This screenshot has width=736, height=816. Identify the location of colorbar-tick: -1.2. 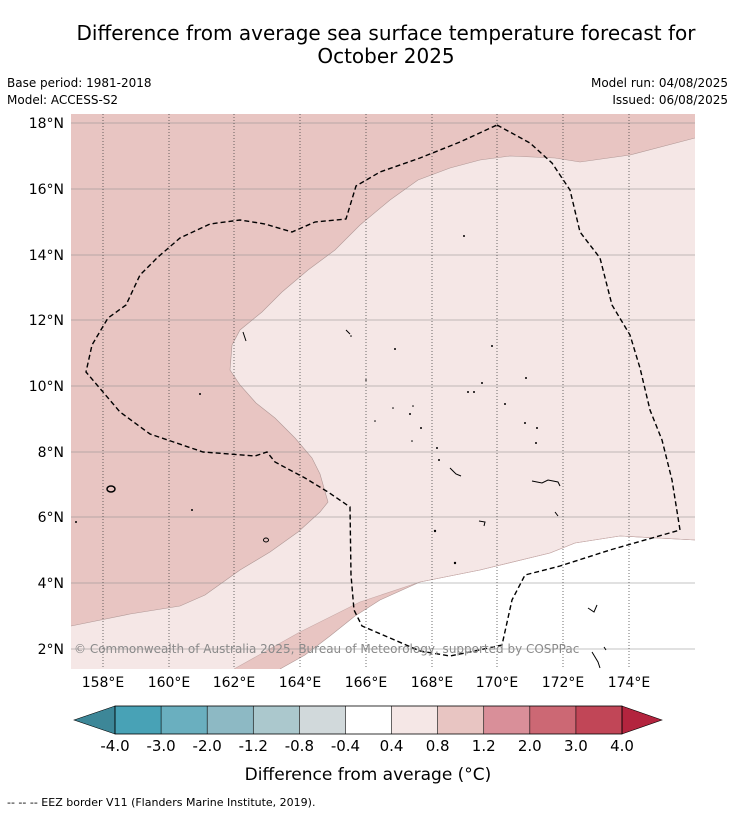
(253, 746).